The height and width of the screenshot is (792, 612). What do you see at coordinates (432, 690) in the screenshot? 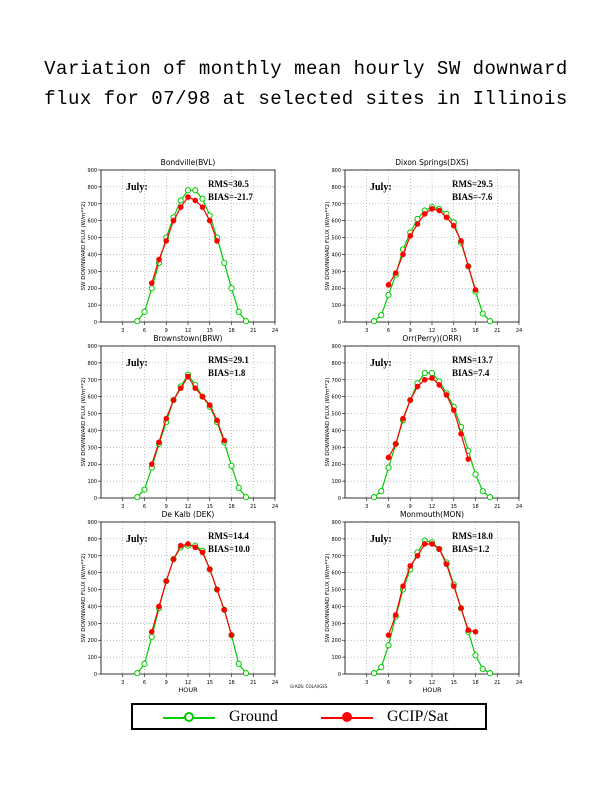
I see `x-axis-label: HOUR` at bounding box center [432, 690].